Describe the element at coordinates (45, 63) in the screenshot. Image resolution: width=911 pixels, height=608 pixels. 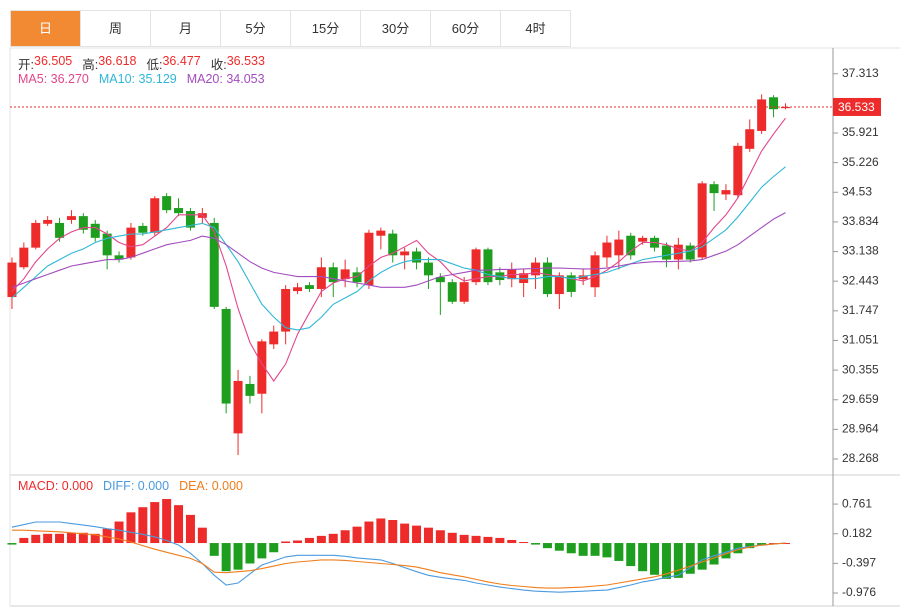
I see `ohlc-item: 开36.505` at that location.